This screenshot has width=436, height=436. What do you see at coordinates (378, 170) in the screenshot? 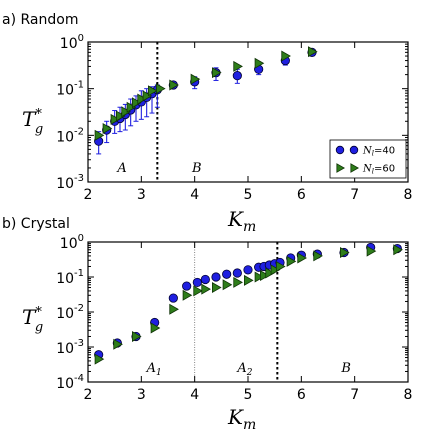
I see `legend-entry-1: Nl=60` at bounding box center [378, 170].